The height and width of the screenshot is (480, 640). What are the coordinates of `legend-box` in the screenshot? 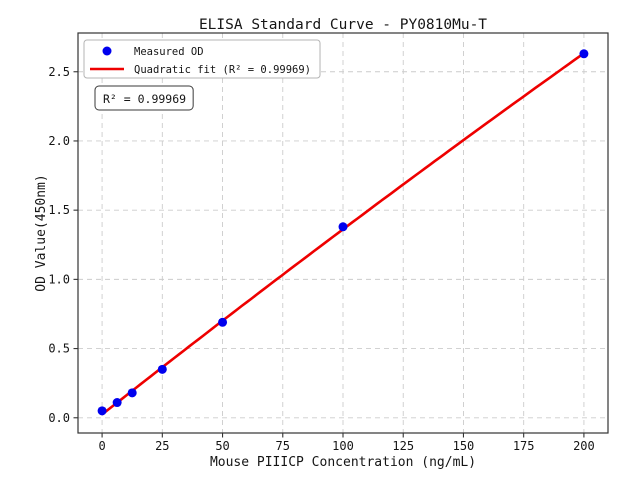 It's located at (202, 59).